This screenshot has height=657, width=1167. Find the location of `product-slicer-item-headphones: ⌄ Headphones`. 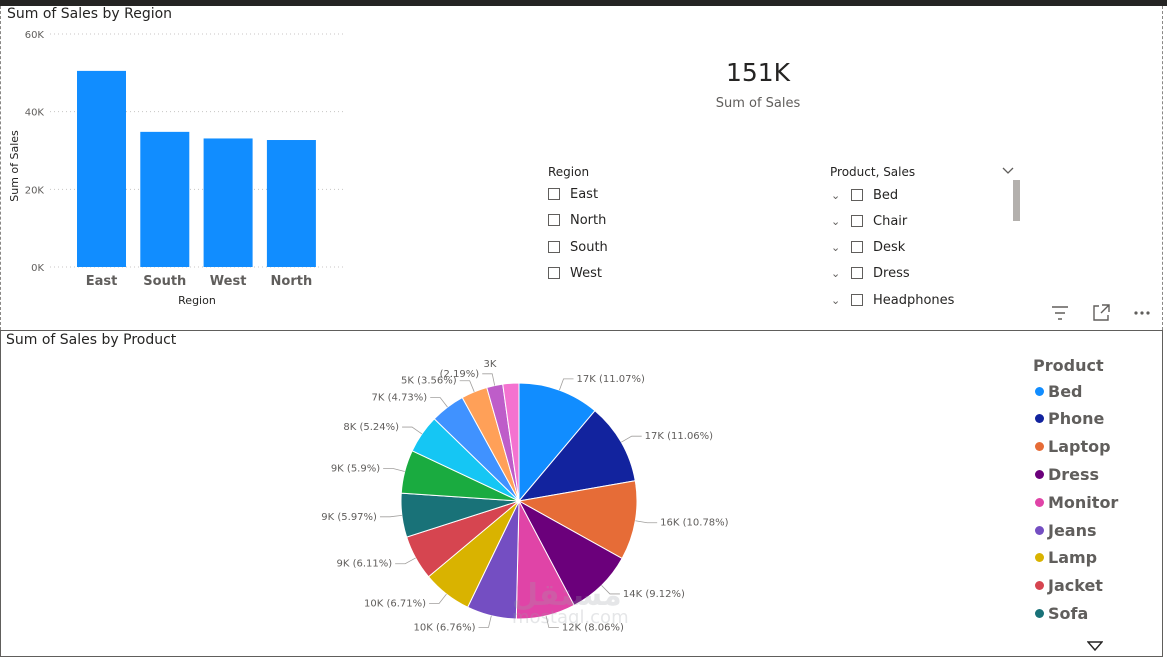

product-slicer-item-headphones: ⌄ Headphones is located at coordinates (892, 300).